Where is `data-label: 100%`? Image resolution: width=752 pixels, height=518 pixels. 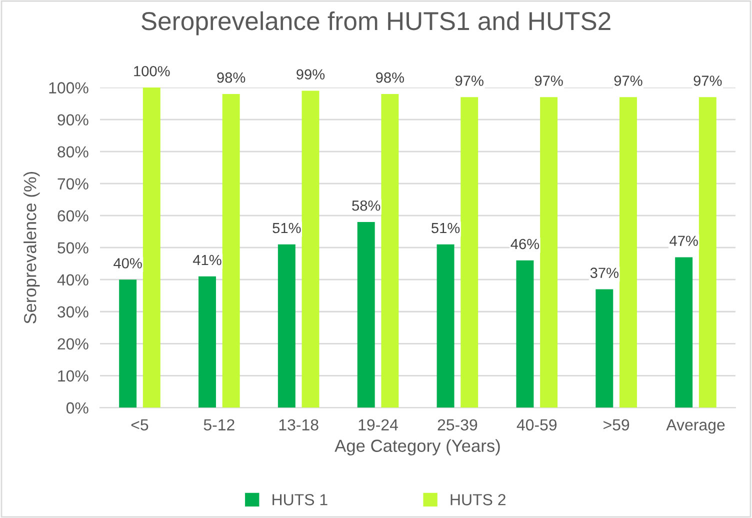 data-label: 100% is located at coordinates (152, 71).